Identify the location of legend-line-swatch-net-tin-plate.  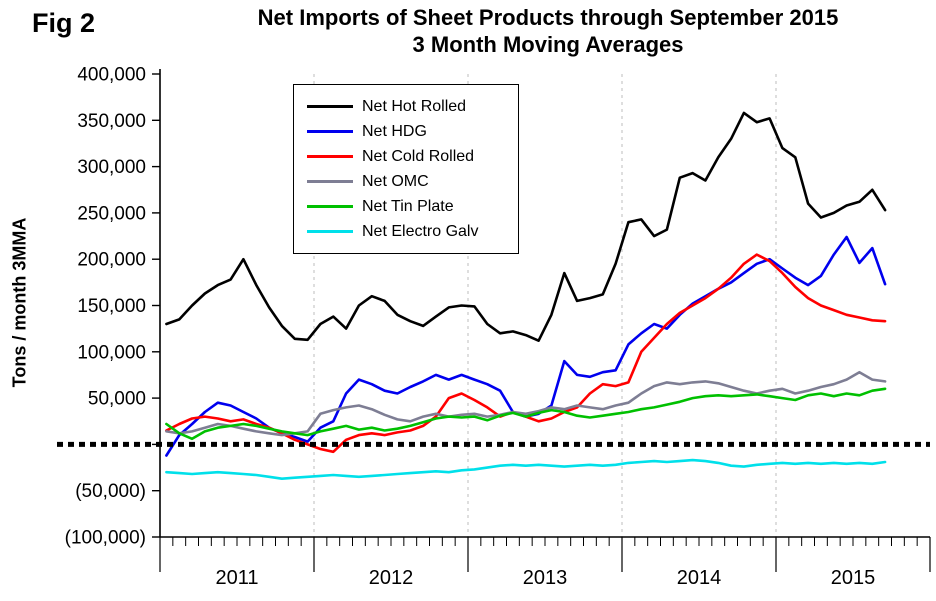
(330, 206).